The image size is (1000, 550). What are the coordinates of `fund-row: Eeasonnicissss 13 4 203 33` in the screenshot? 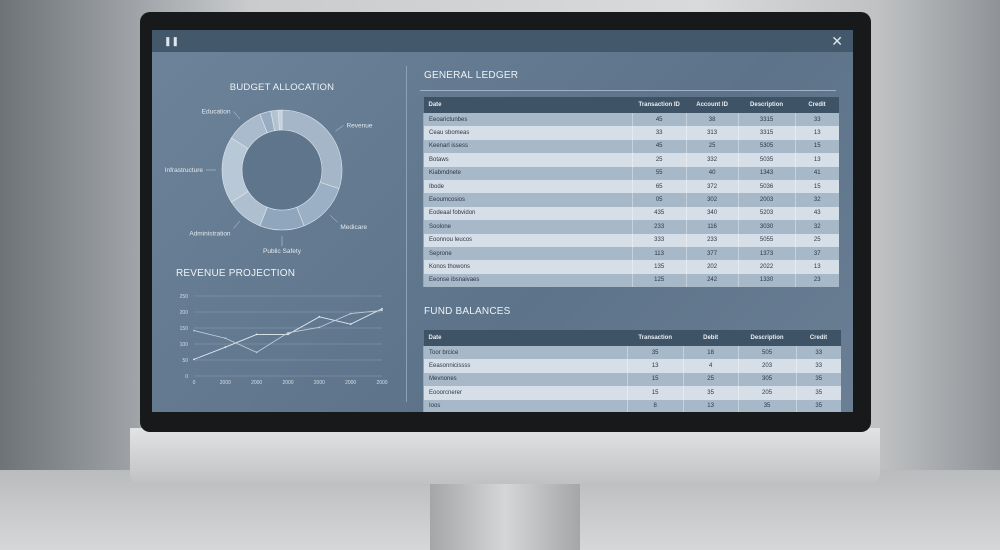 It's located at (632, 366).